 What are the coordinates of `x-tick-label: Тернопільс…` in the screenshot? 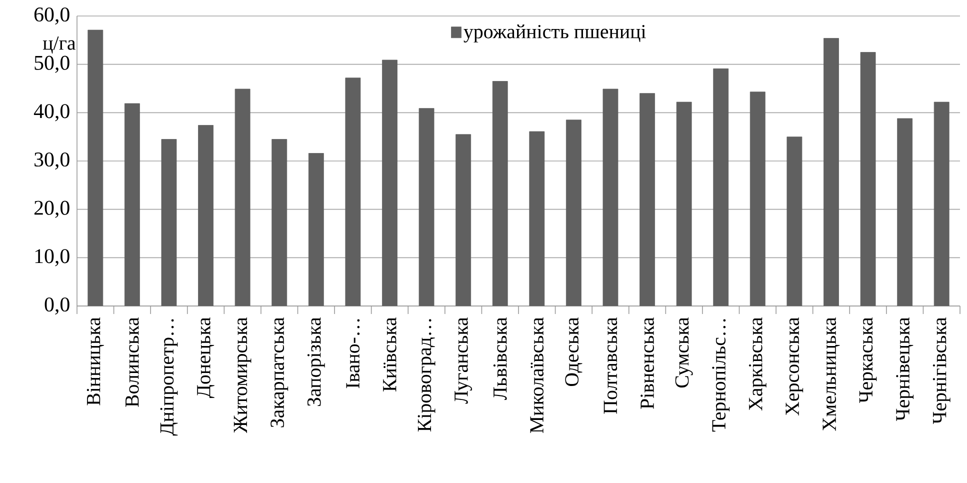 It's located at (721, 375).